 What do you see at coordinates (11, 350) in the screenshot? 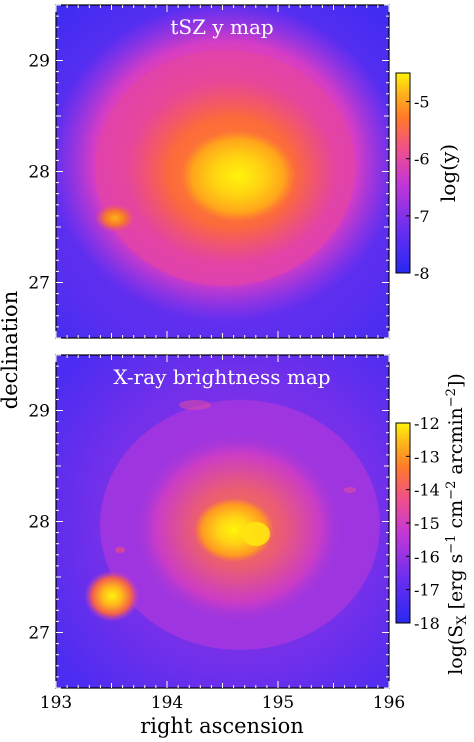
I see `declination-axis-label: declination` at bounding box center [11, 350].